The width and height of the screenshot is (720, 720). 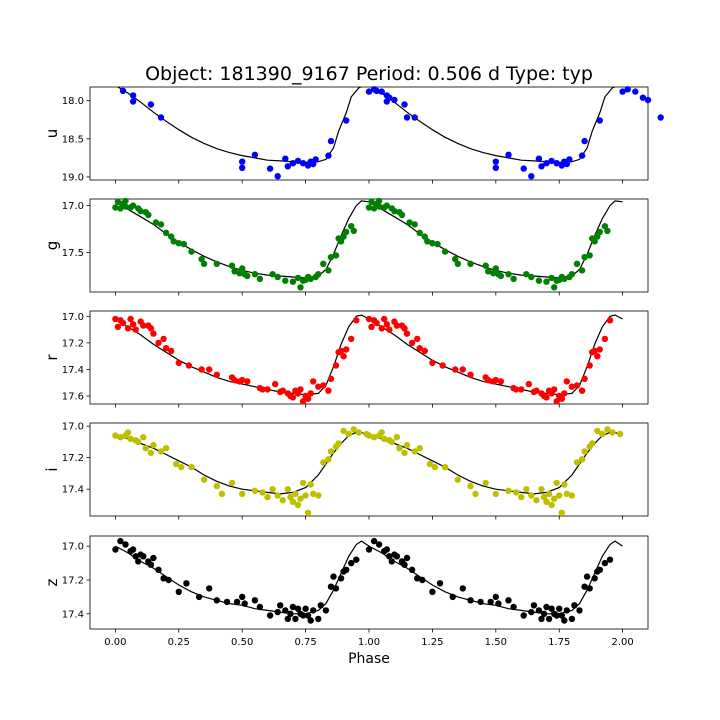 I want to click on panel-r: r 17.0 17.2 17.4 17.6, so click(x=346, y=359).